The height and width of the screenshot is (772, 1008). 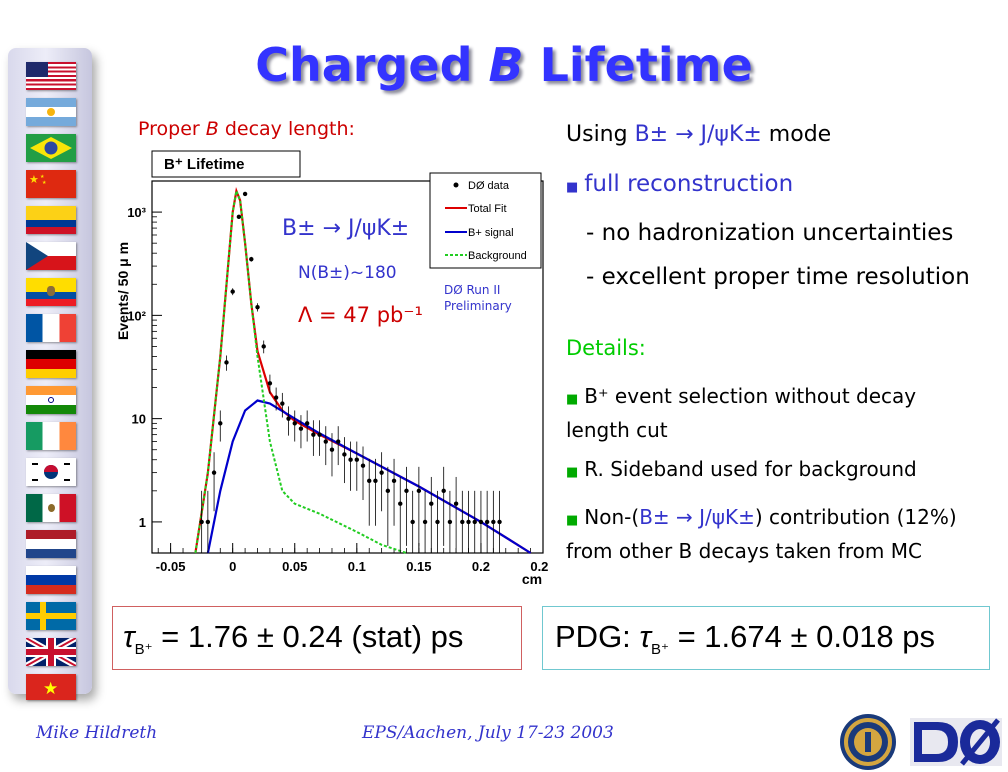 I want to click on korea-flag-icon, so click(x=51, y=472).